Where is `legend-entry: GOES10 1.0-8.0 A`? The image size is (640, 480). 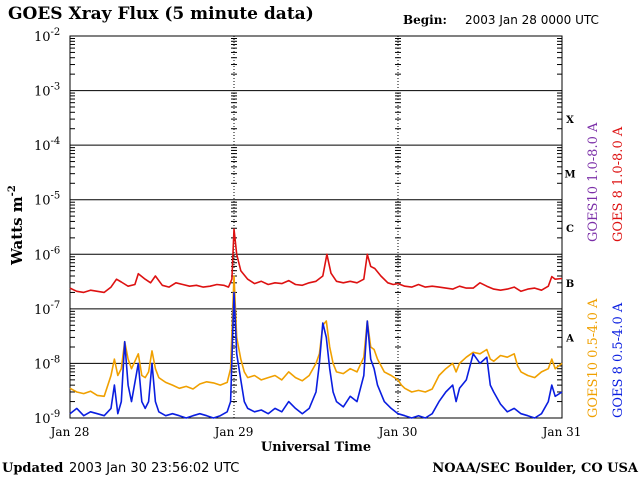
legend-entry: GOES10 1.0-8.0 A is located at coordinates (593, 182).